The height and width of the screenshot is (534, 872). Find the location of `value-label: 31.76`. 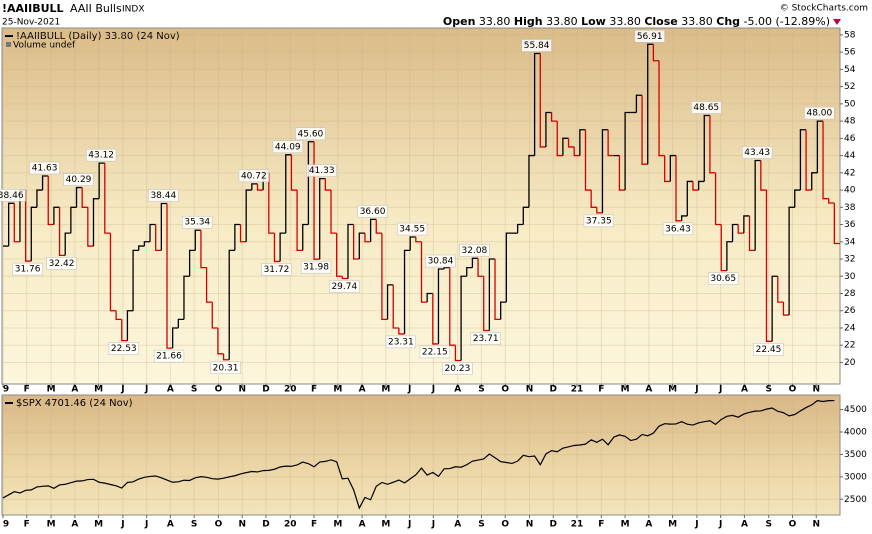

value-label: 31.76 is located at coordinates (28, 270).